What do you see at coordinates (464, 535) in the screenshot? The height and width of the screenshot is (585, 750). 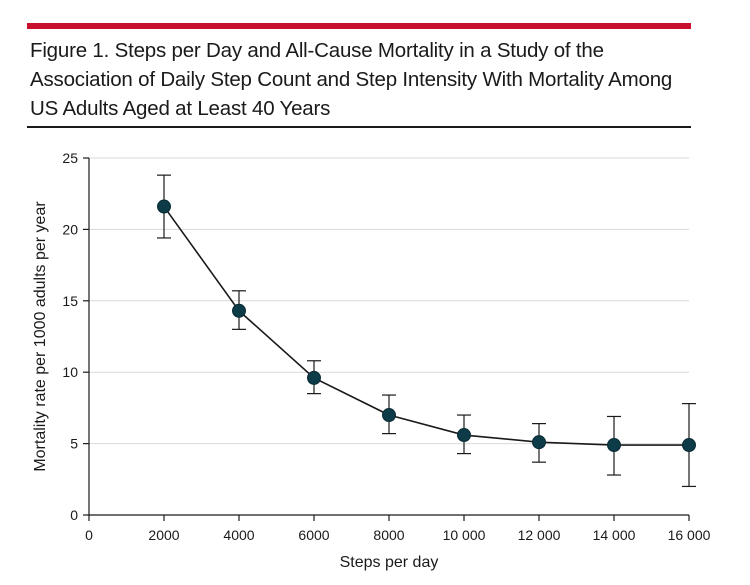 I see `x-tick-label: 10 000` at bounding box center [464, 535].